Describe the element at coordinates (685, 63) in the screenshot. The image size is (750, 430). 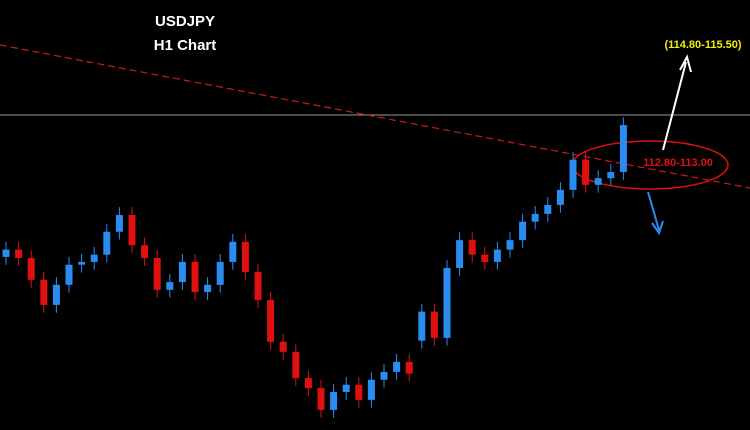
I see `up-arrow-head` at that location.